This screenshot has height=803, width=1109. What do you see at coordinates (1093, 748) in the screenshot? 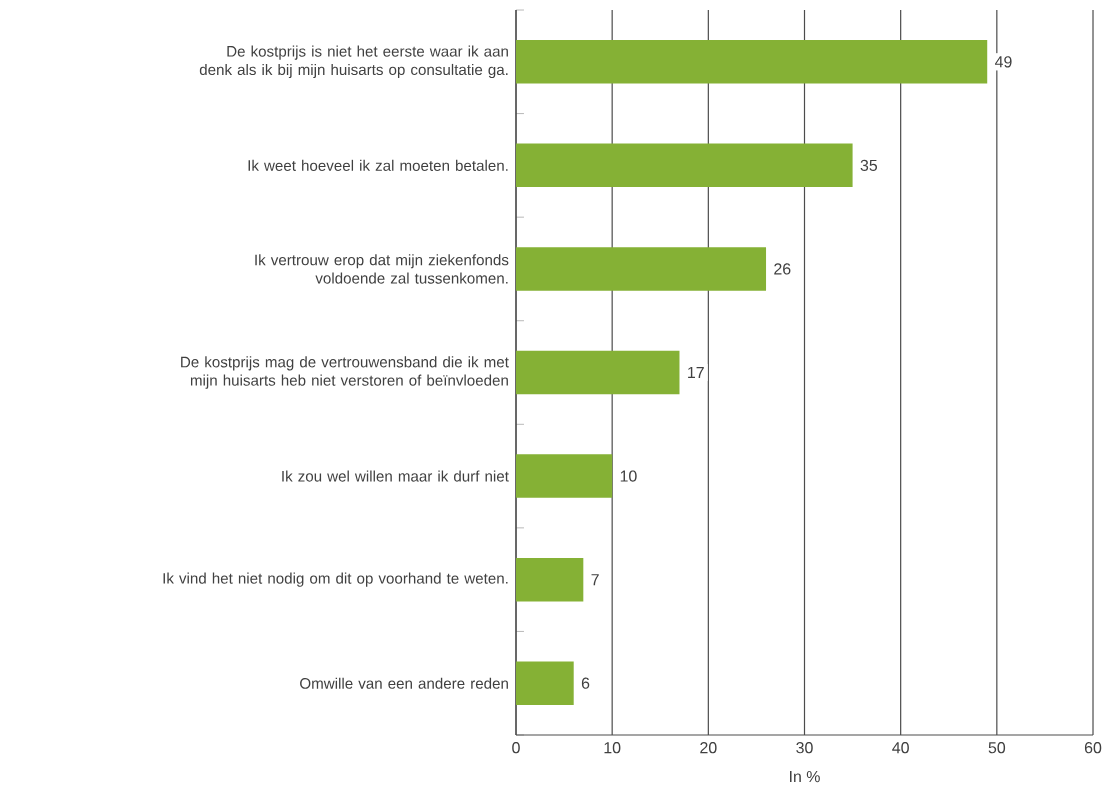
I see `x-tick-label: 60` at bounding box center [1093, 748].